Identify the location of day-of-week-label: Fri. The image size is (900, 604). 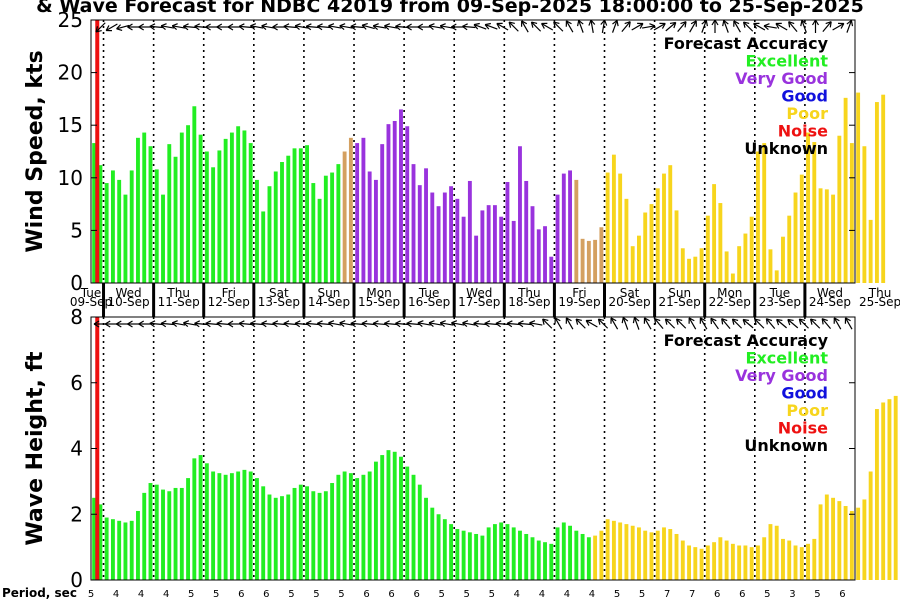
(579, 293).